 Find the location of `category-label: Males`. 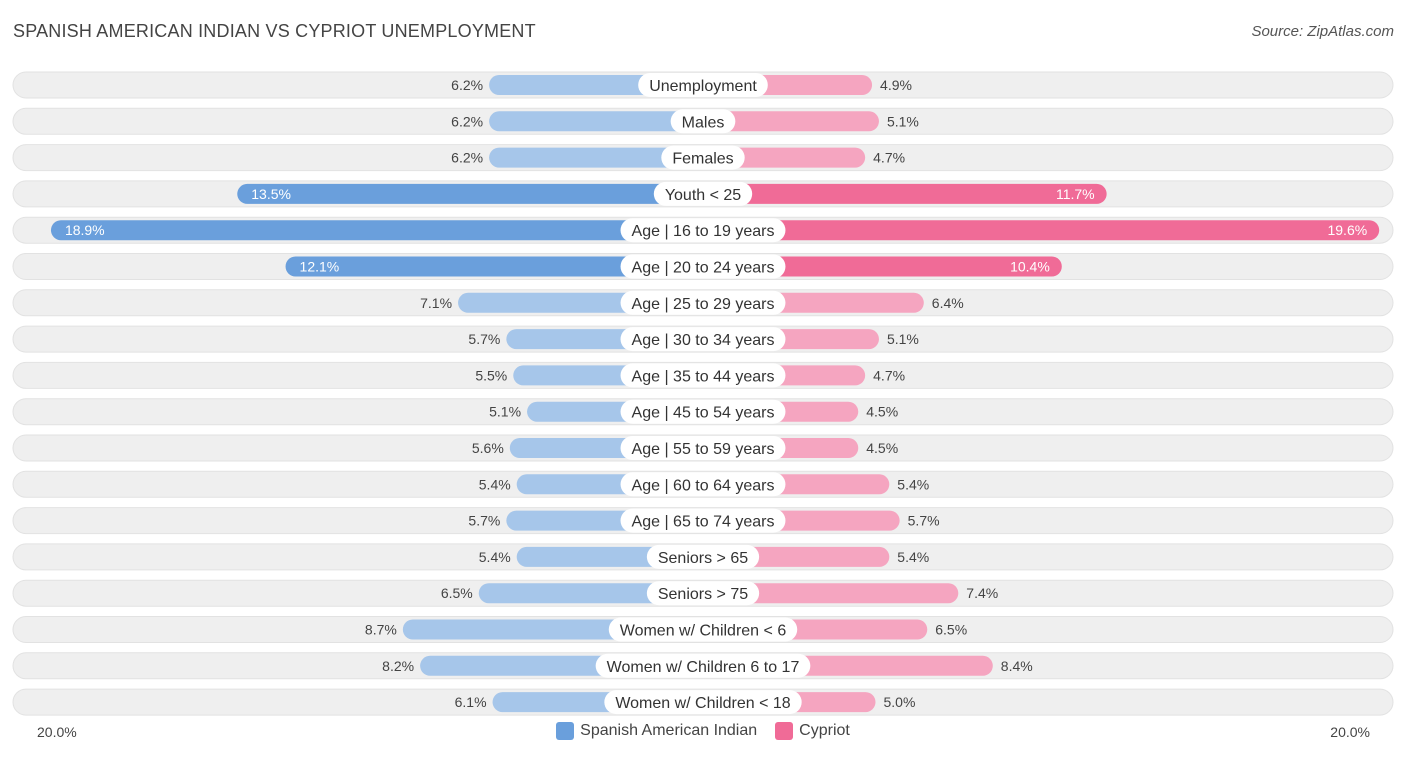

category-label: Males is located at coordinates (703, 122).